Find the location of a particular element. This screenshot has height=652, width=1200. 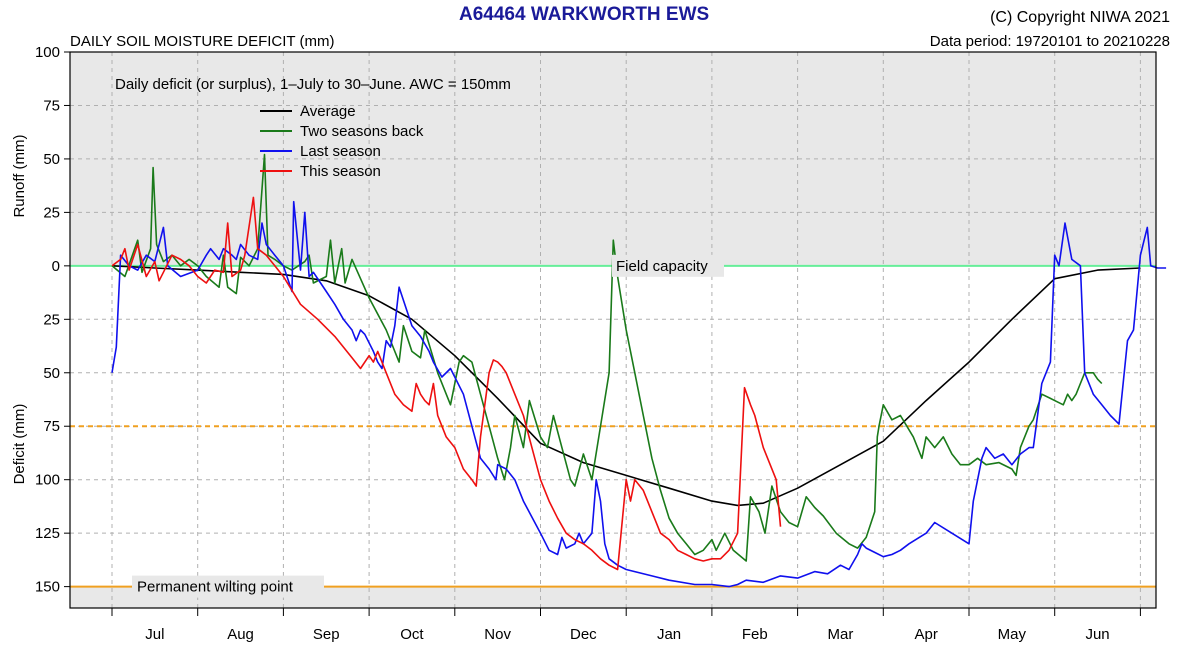

legend-label-3: This season is located at coordinates (340, 171).